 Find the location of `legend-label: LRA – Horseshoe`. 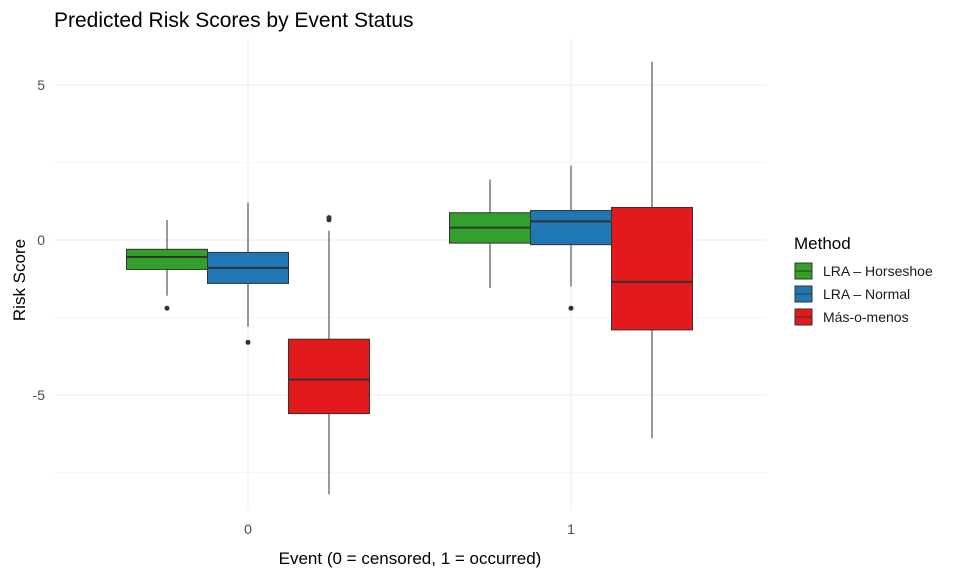

legend-label: LRA – Horseshoe is located at coordinates (878, 271).